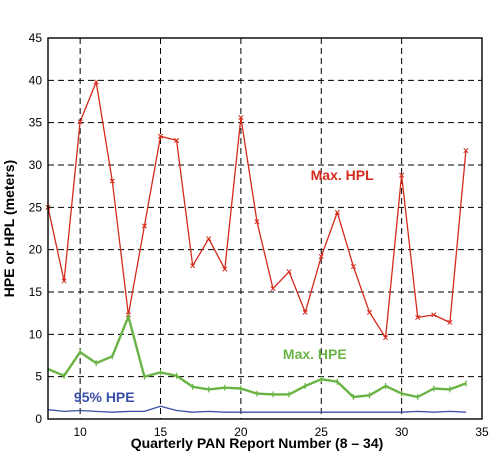 This screenshot has width=500, height=458. Describe the element at coordinates (36, 228) in the screenshot. I see `y-tick-labels: 0 5 10 15 20 25 30 35 40 45` at that location.